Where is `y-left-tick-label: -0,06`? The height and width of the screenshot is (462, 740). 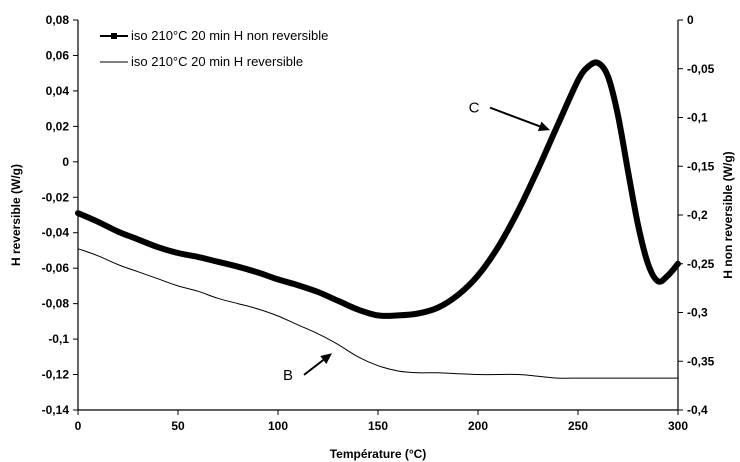
y-left-tick-label: -0,06 is located at coordinates (56, 268).